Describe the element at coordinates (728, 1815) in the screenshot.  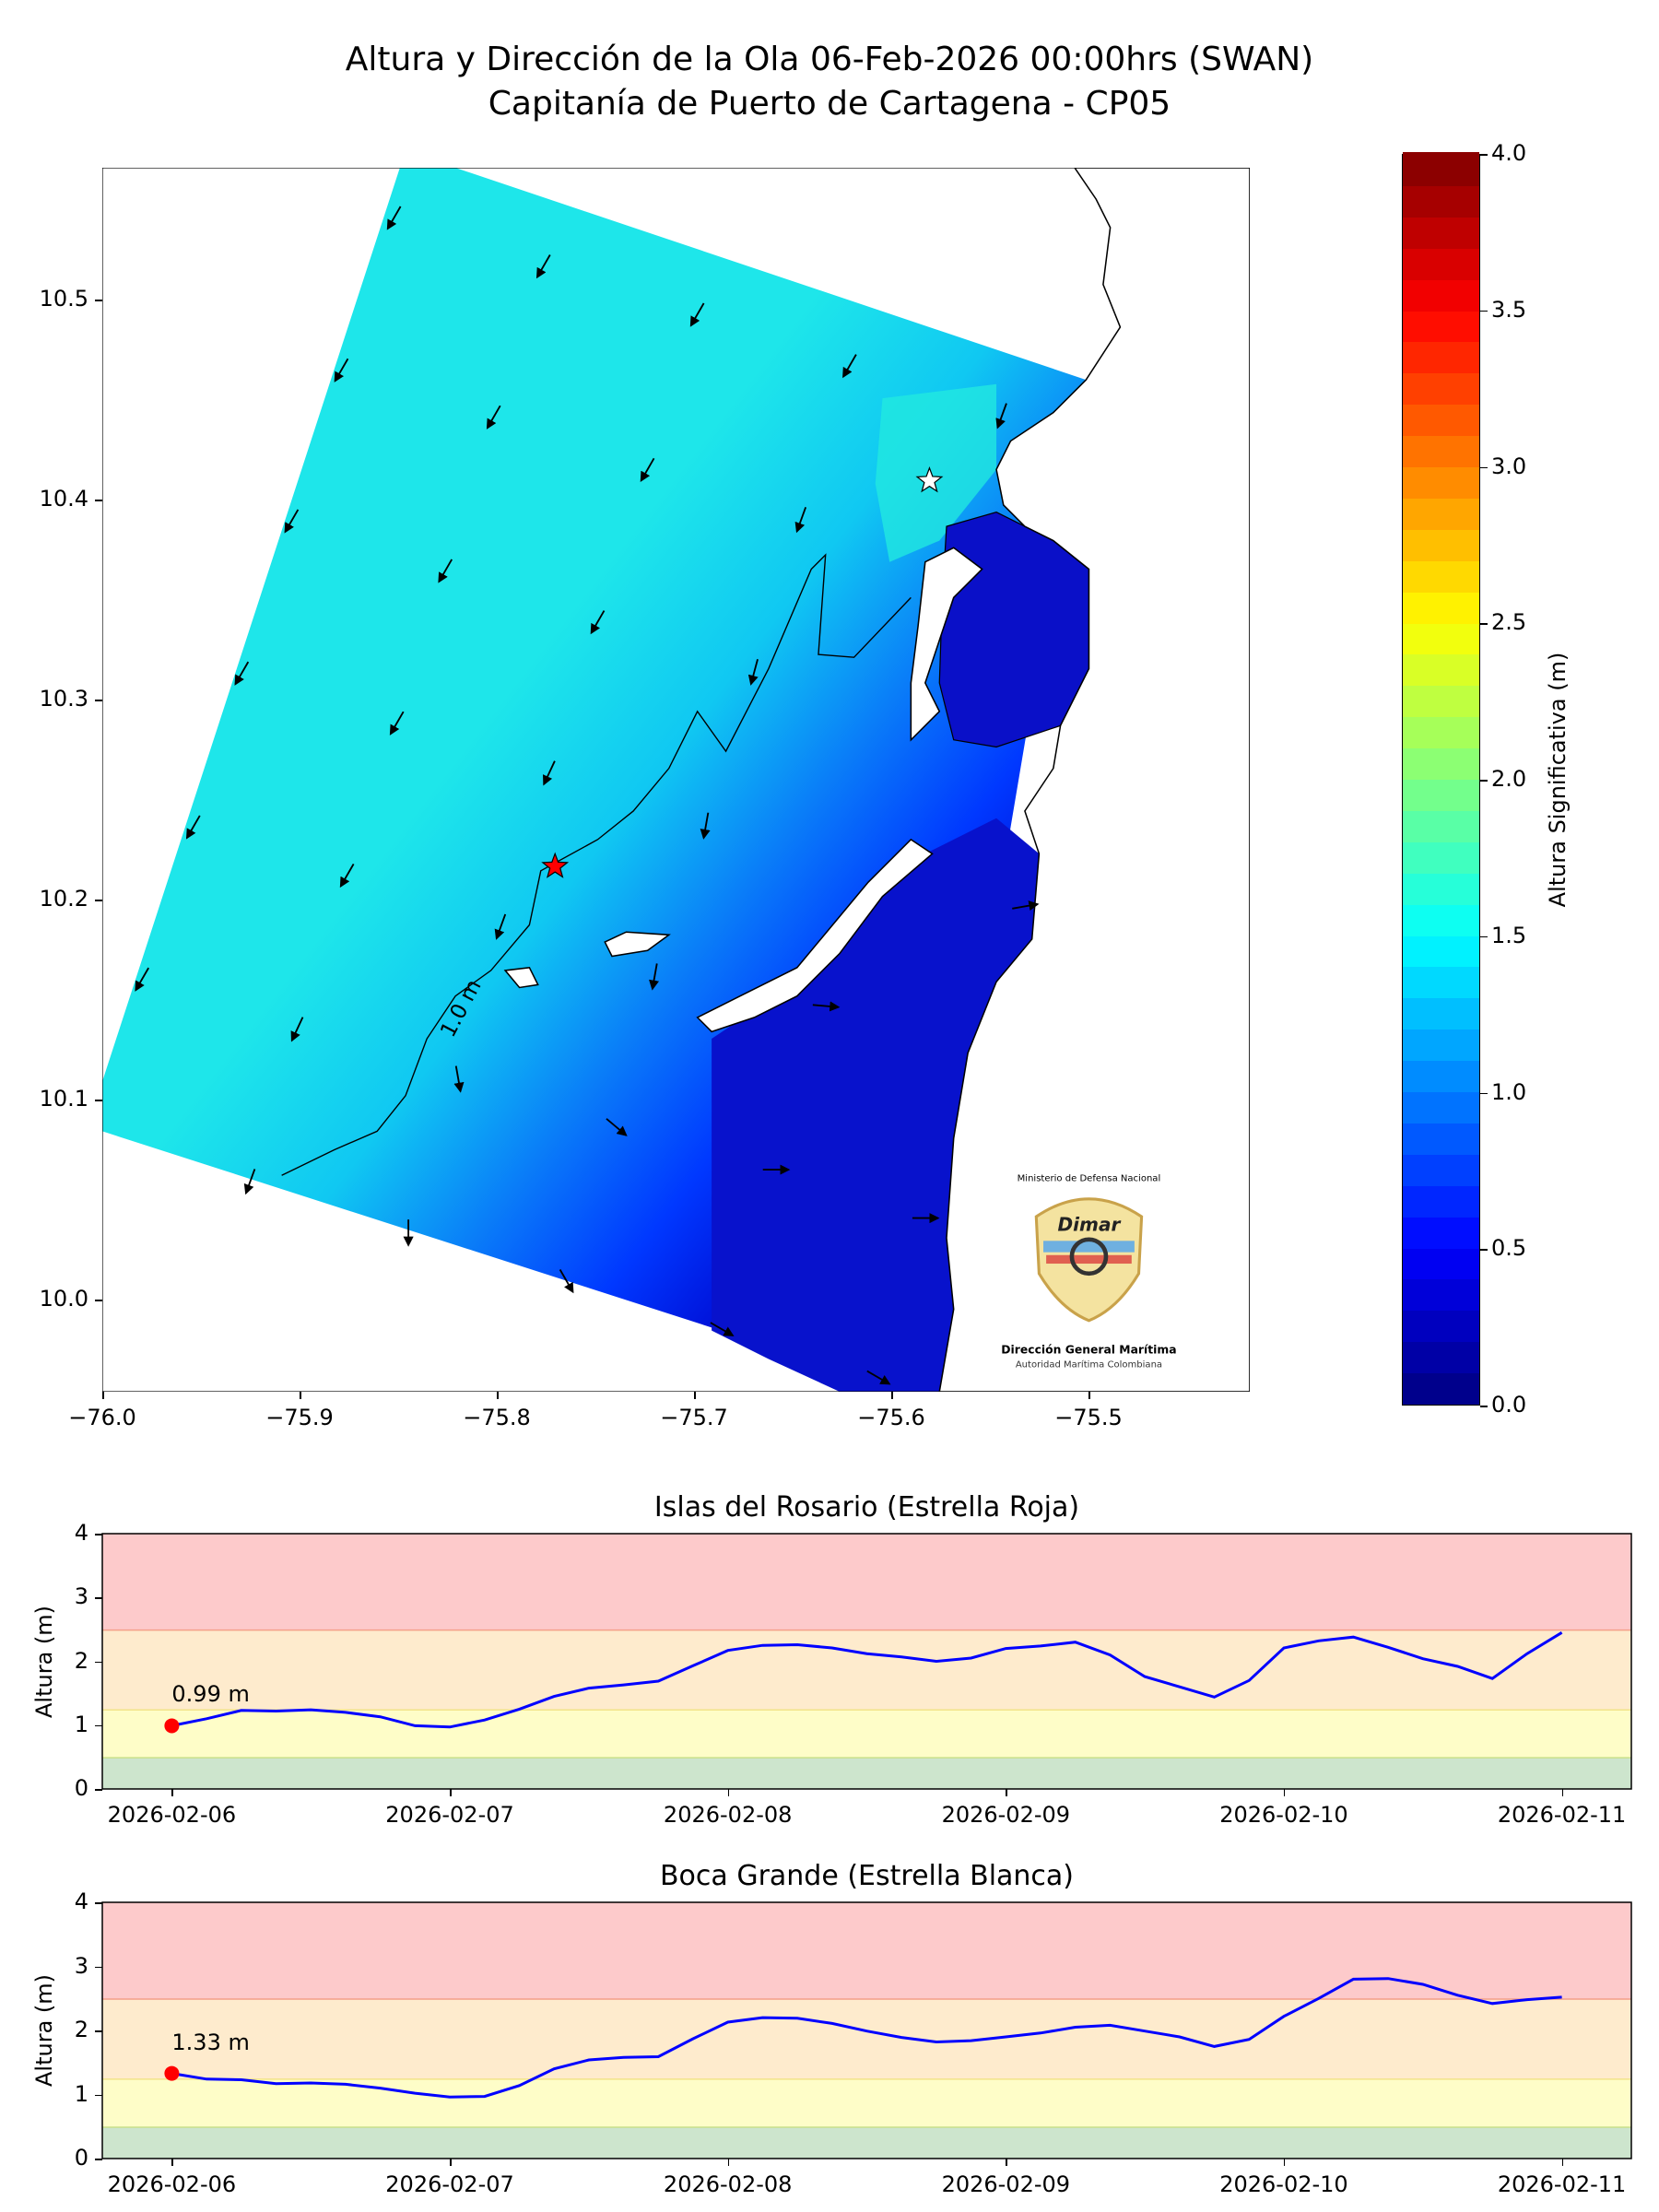
I see `x-tick-label: 2026-02-08` at that location.